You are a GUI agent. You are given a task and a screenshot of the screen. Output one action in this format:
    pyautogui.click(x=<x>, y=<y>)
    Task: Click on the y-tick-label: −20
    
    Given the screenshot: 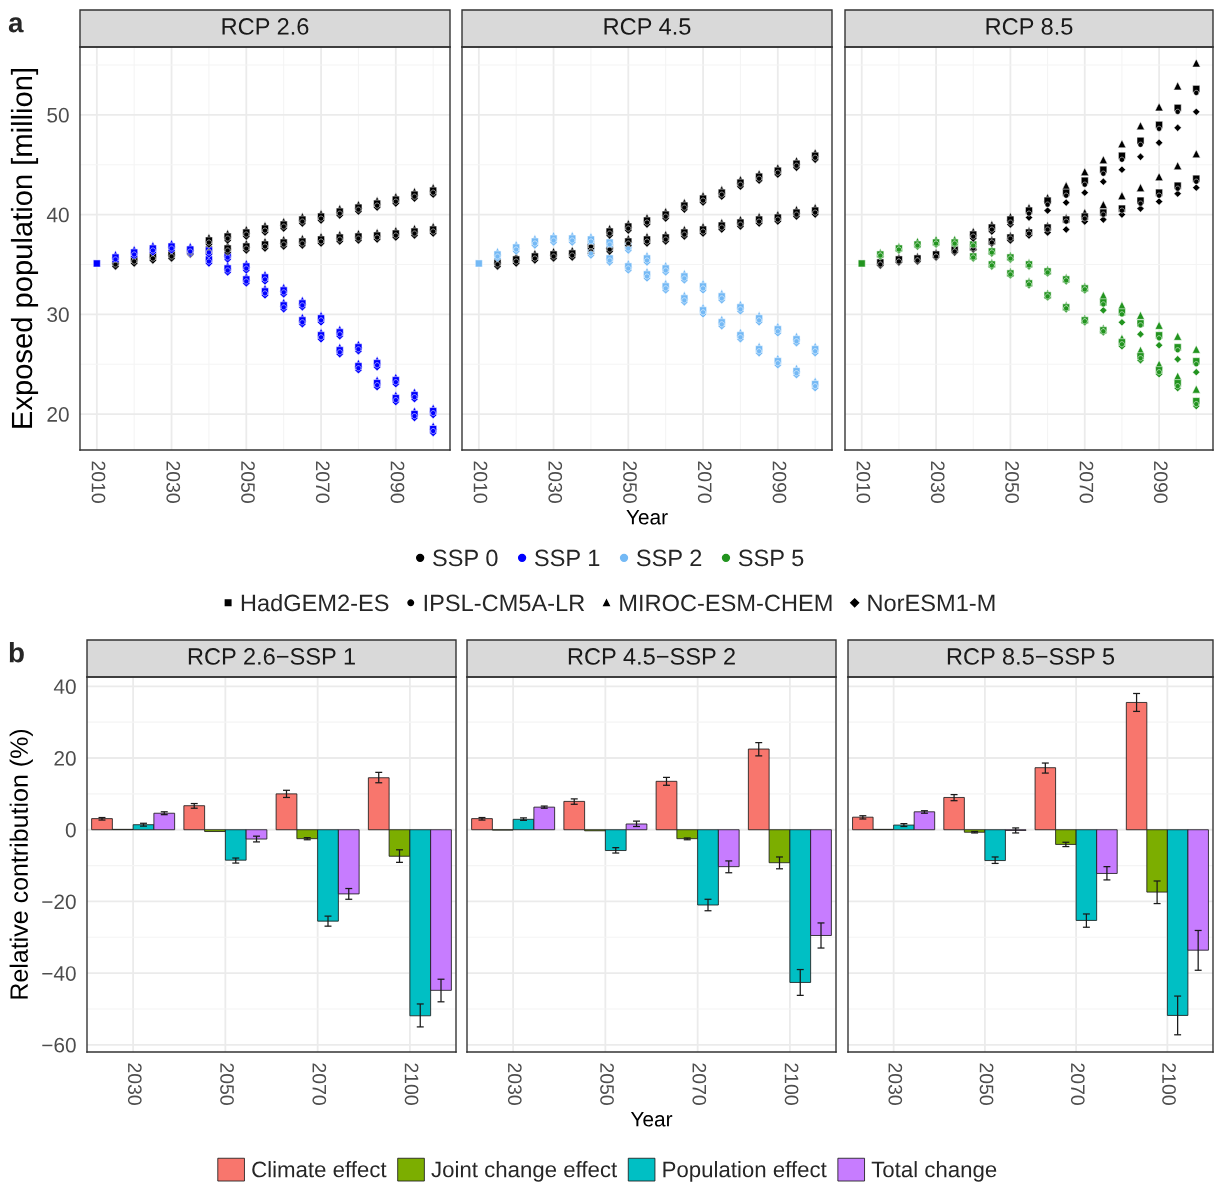 What is the action you would take?
    pyautogui.click(x=59, y=902)
    